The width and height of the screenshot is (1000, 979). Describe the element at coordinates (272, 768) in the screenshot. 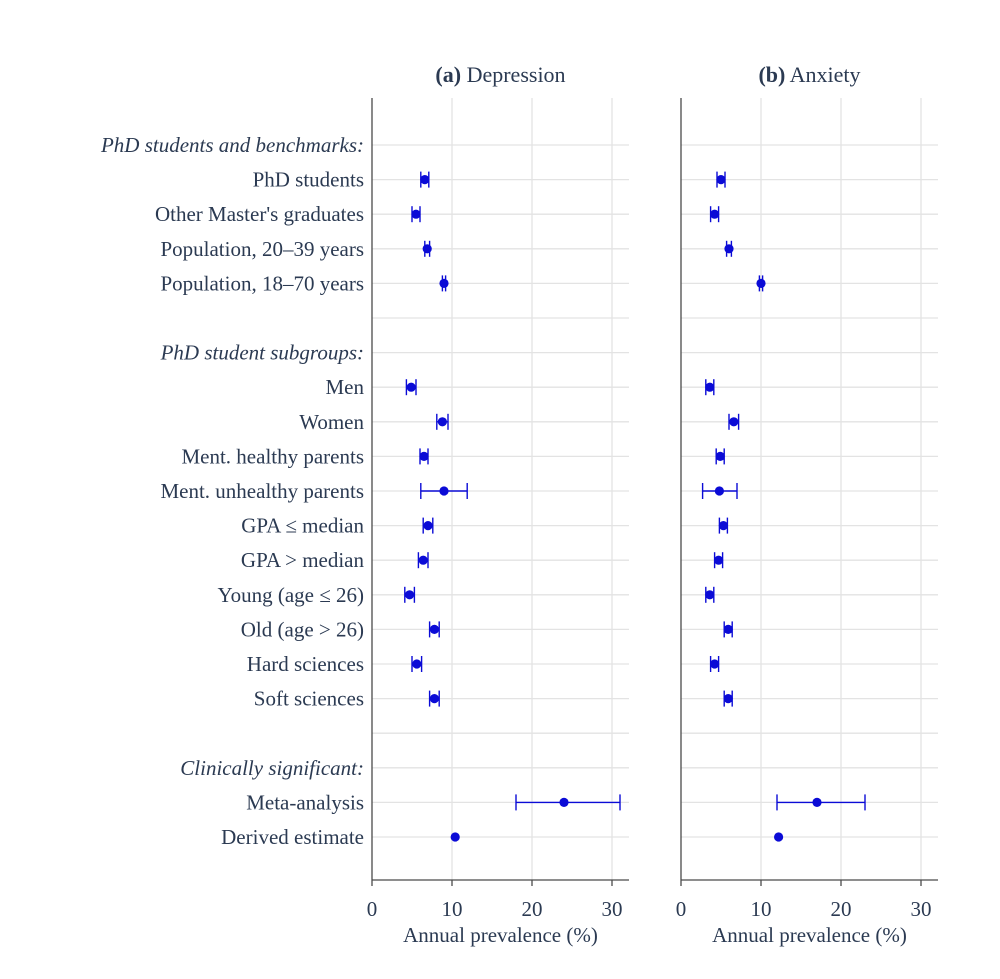

I see `group-label: Clinically significant:` at that location.